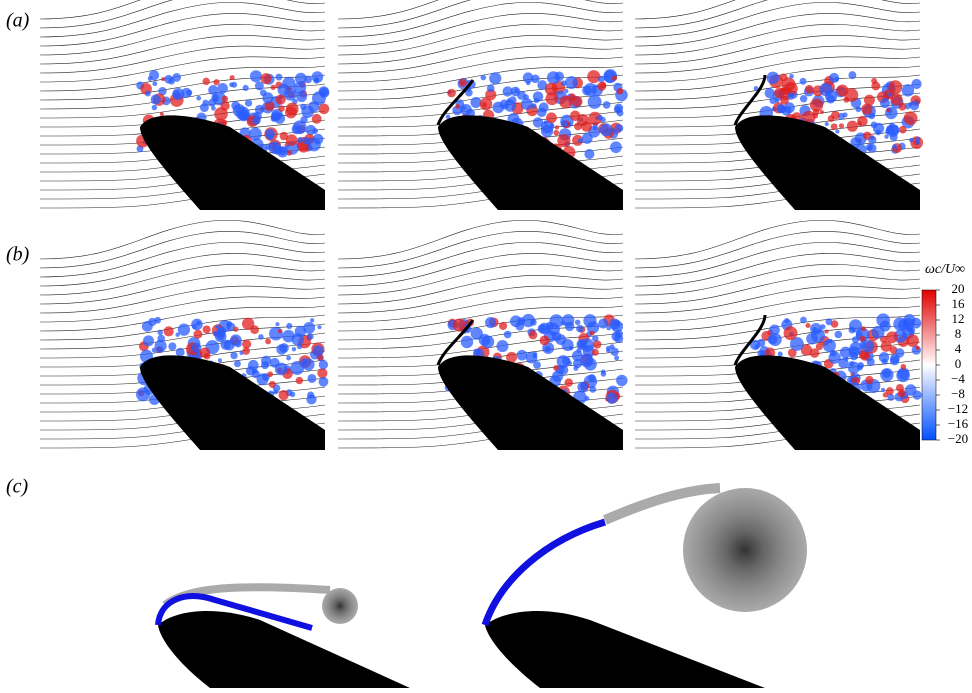  I want to click on flap, so click(750, 340).